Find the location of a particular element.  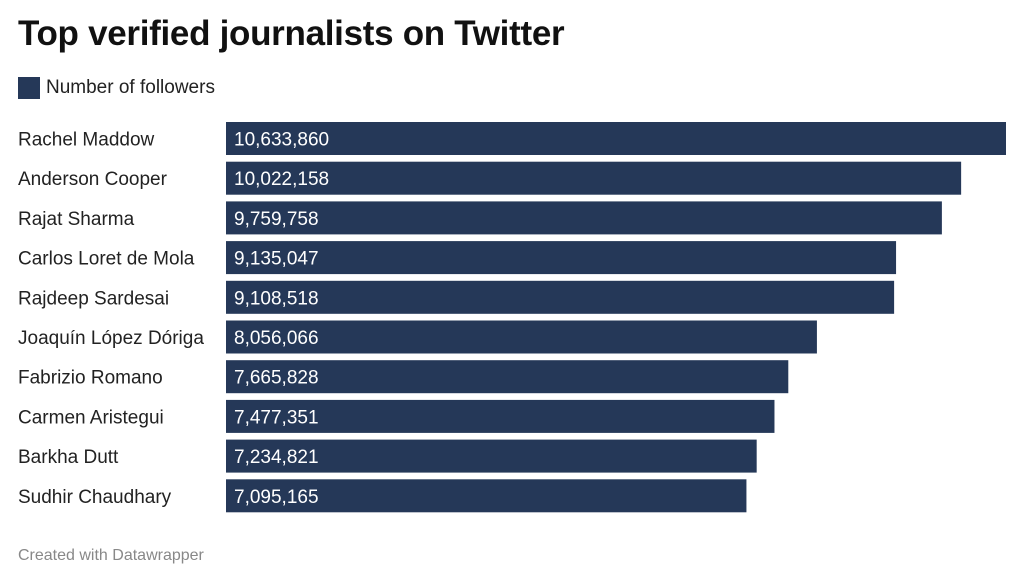

value-label: 9,759,758 is located at coordinates (276, 219).